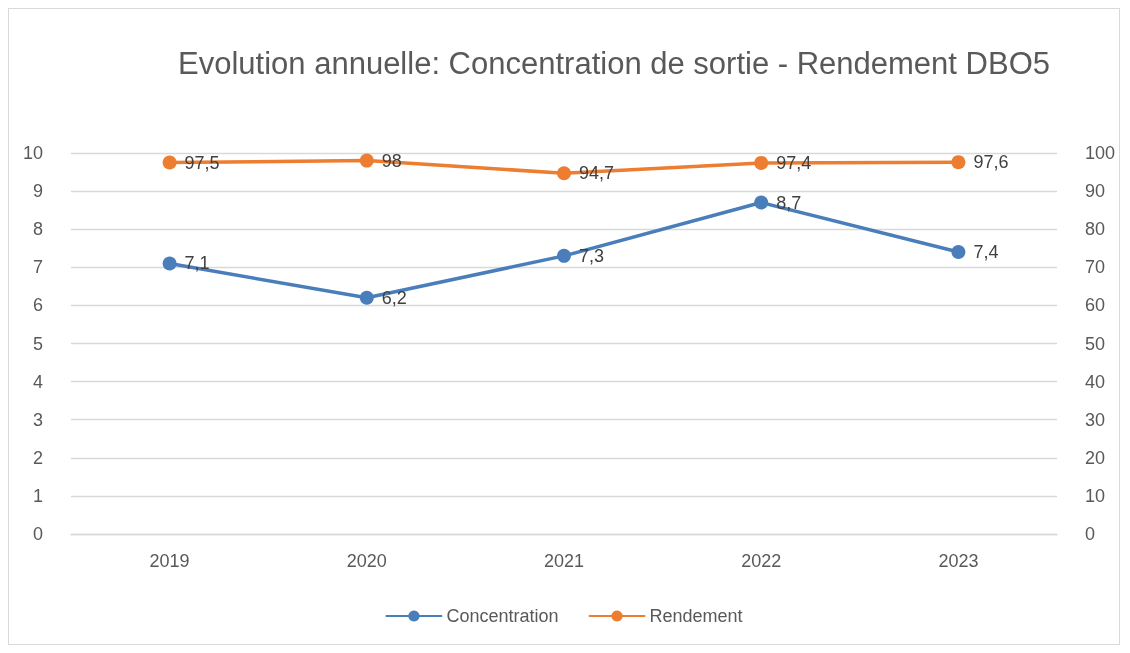 This screenshot has height=653, width=1130. I want to click on y2-tick-label: 20, so click(1095, 457).